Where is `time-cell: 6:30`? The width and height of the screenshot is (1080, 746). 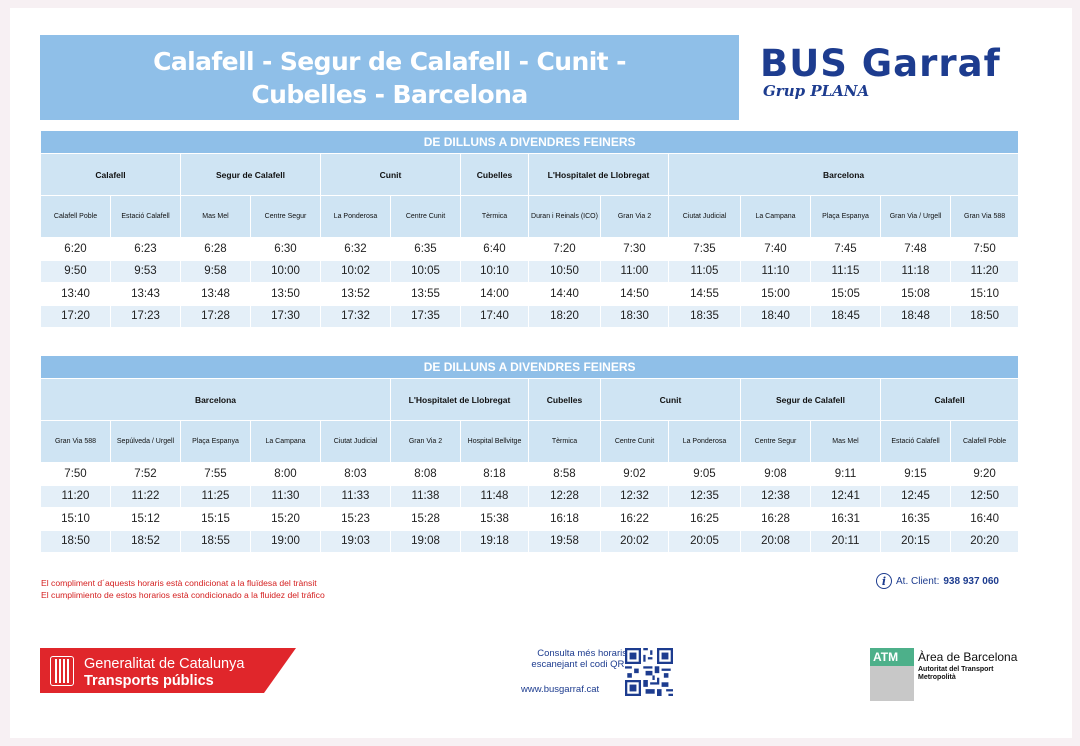
time-cell: 6:30 is located at coordinates (285, 249).